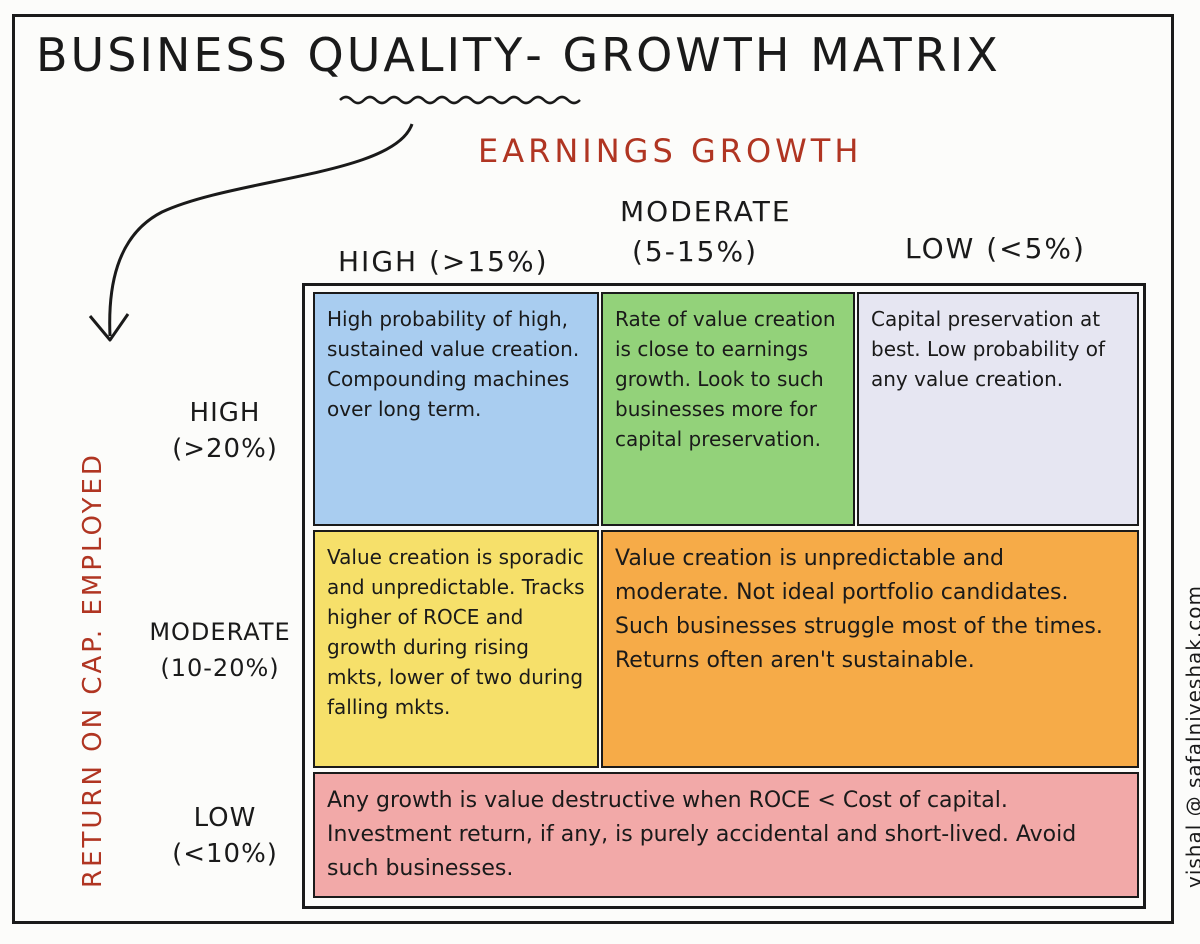 The image size is (1200, 944). Describe the element at coordinates (220, 632) in the screenshot. I see `row-header-moderate-name: MODERATE` at that location.